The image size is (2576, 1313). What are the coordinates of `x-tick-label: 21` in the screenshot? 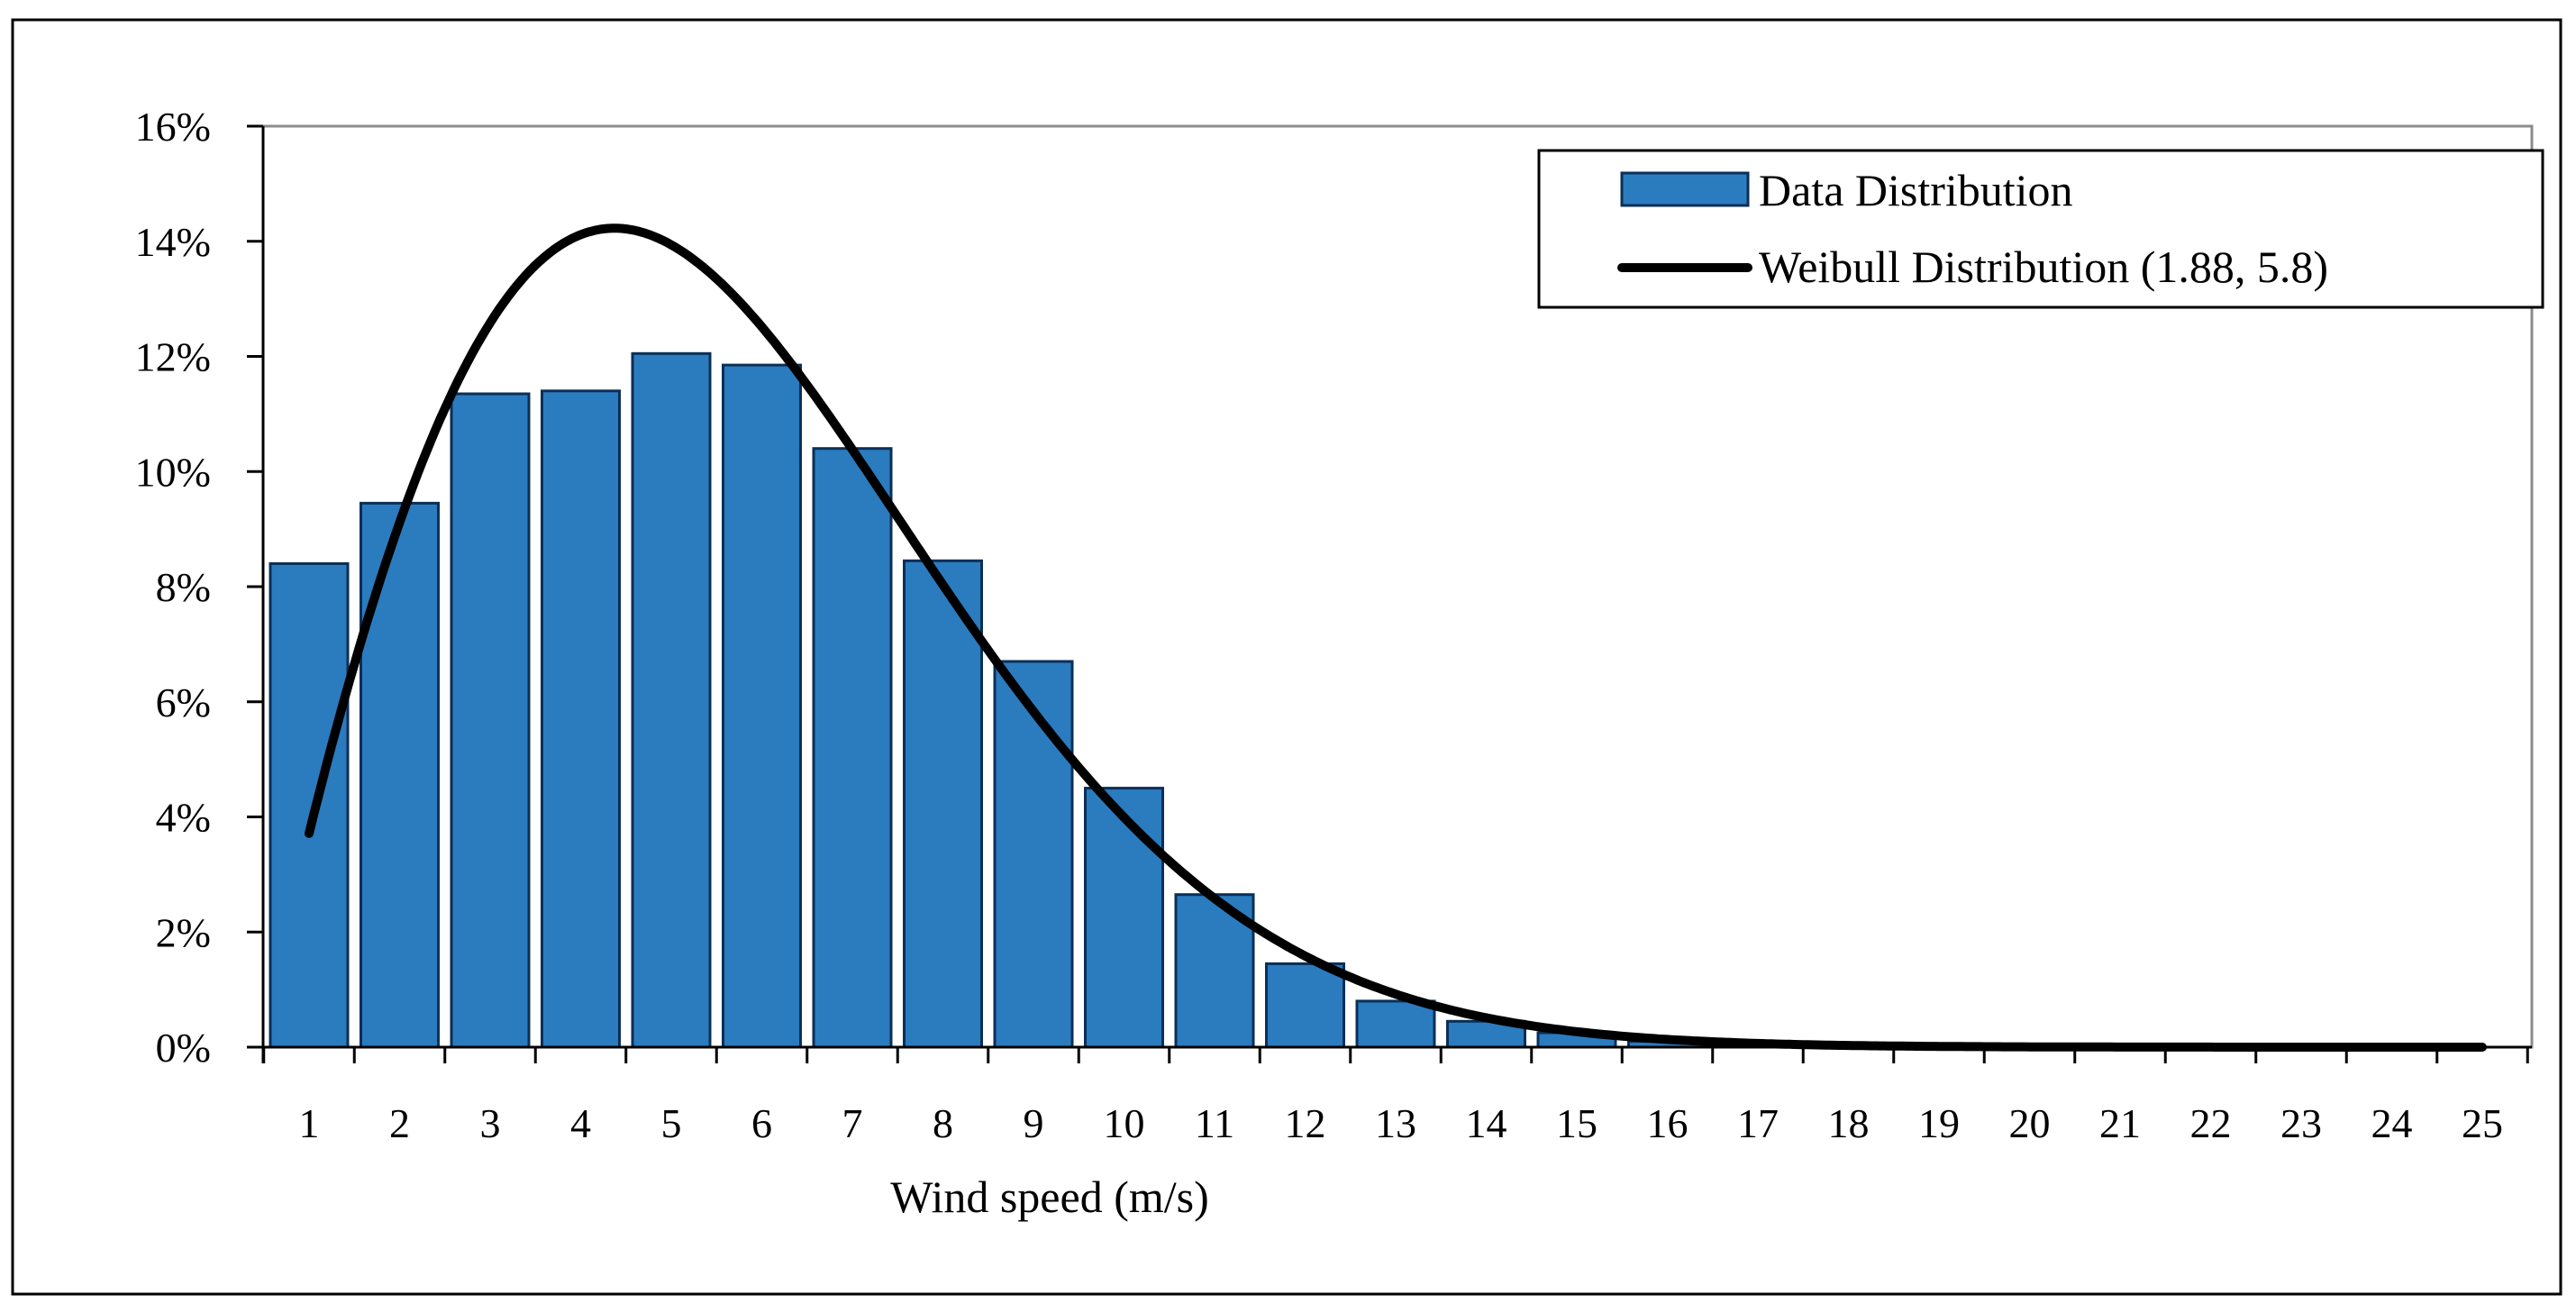 It's located at (2120, 1123).